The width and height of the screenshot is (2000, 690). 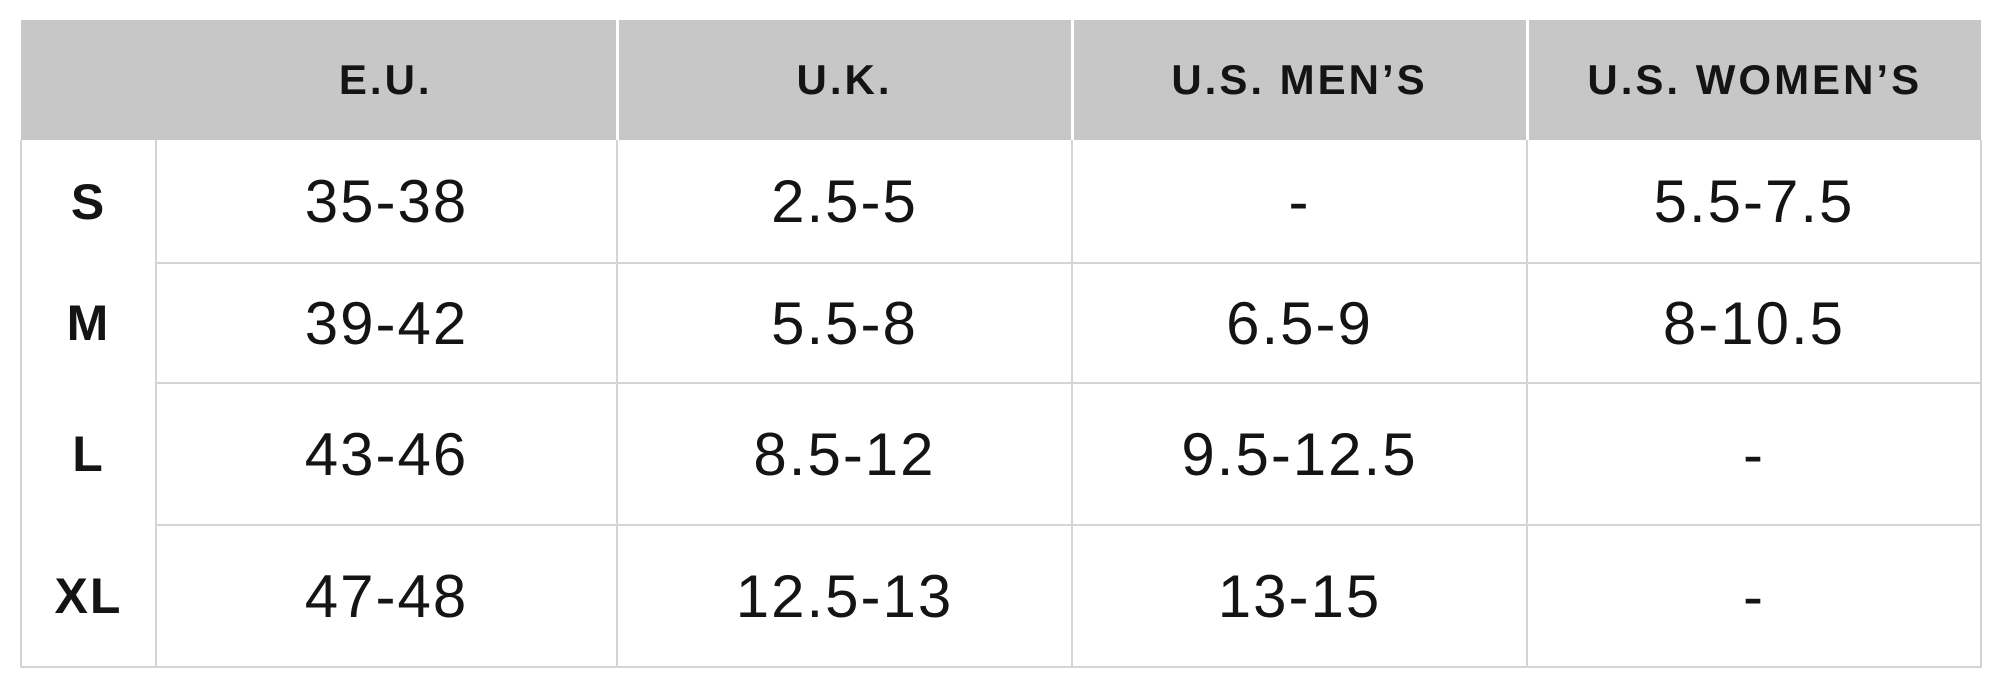 I want to click on header-cell-empty, so click(x=88, y=80).